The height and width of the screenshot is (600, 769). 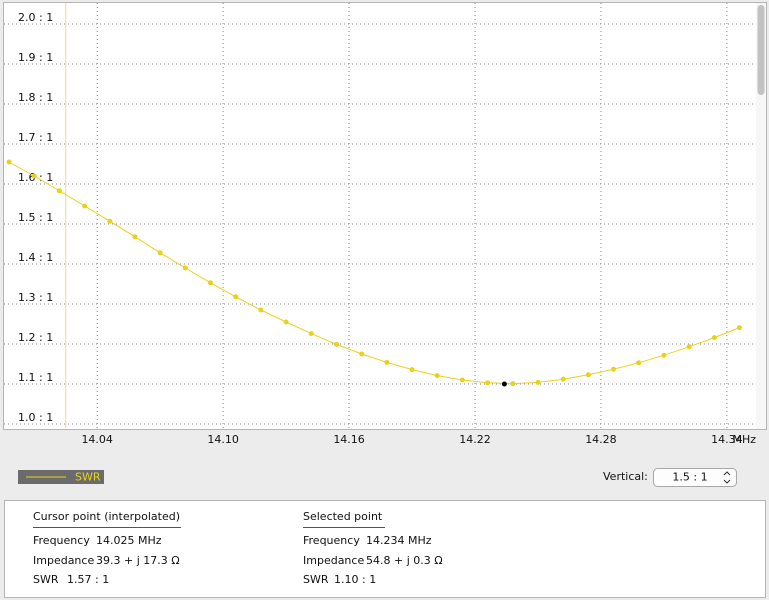 I want to click on x-tick-label: 14.04, so click(x=97, y=439).